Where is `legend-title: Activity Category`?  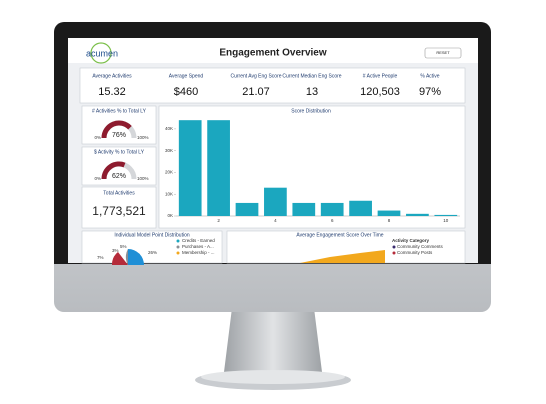 legend-title: Activity Category is located at coordinates (411, 240).